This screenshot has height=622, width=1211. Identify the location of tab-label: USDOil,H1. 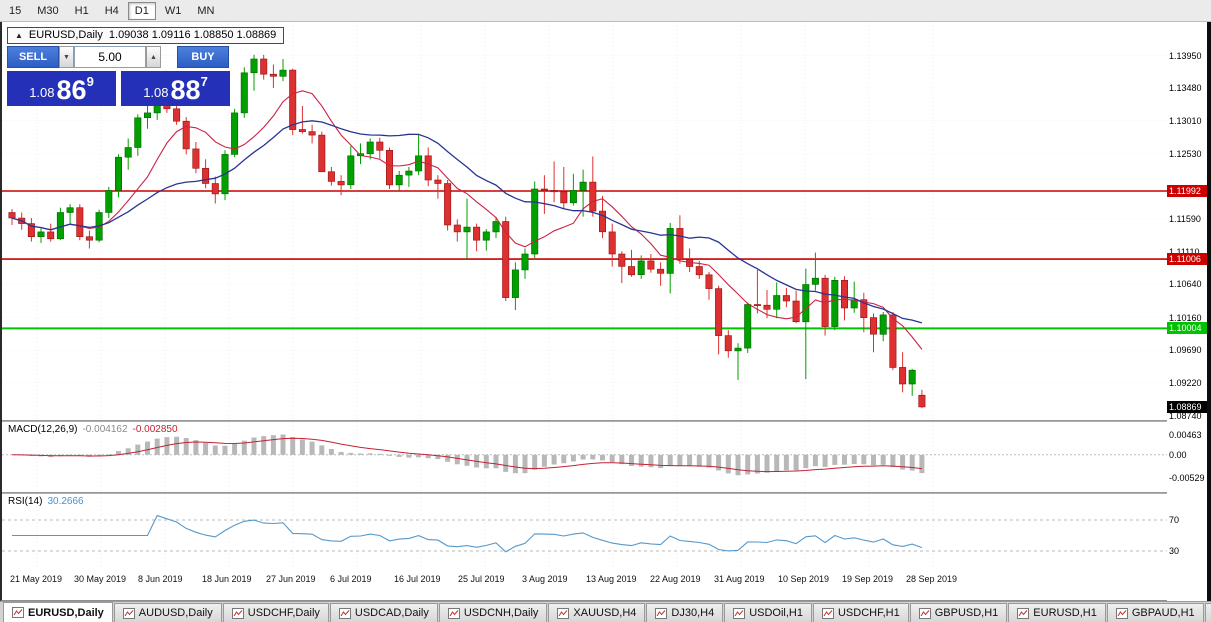
(776, 613).